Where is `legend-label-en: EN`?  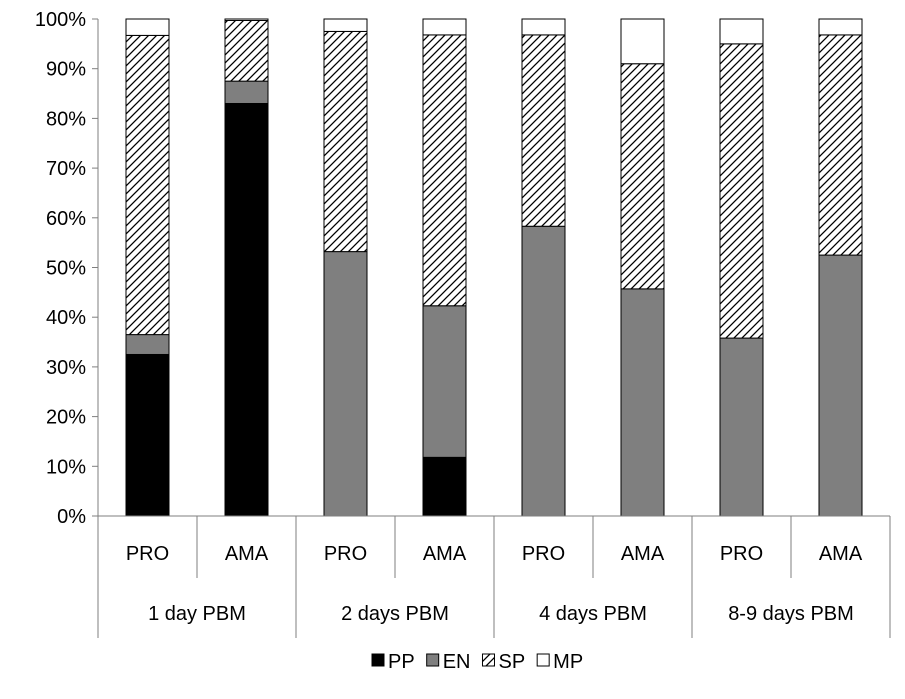 legend-label-en: EN is located at coordinates (457, 662).